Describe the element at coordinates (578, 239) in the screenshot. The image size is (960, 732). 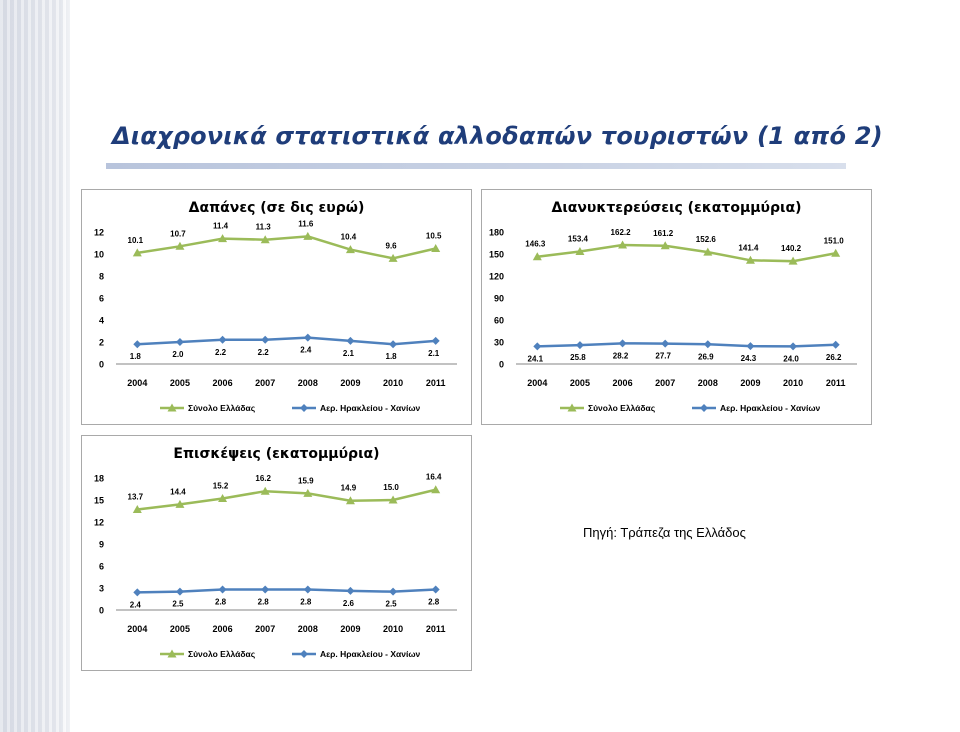
I see `data-label: 153.4` at that location.